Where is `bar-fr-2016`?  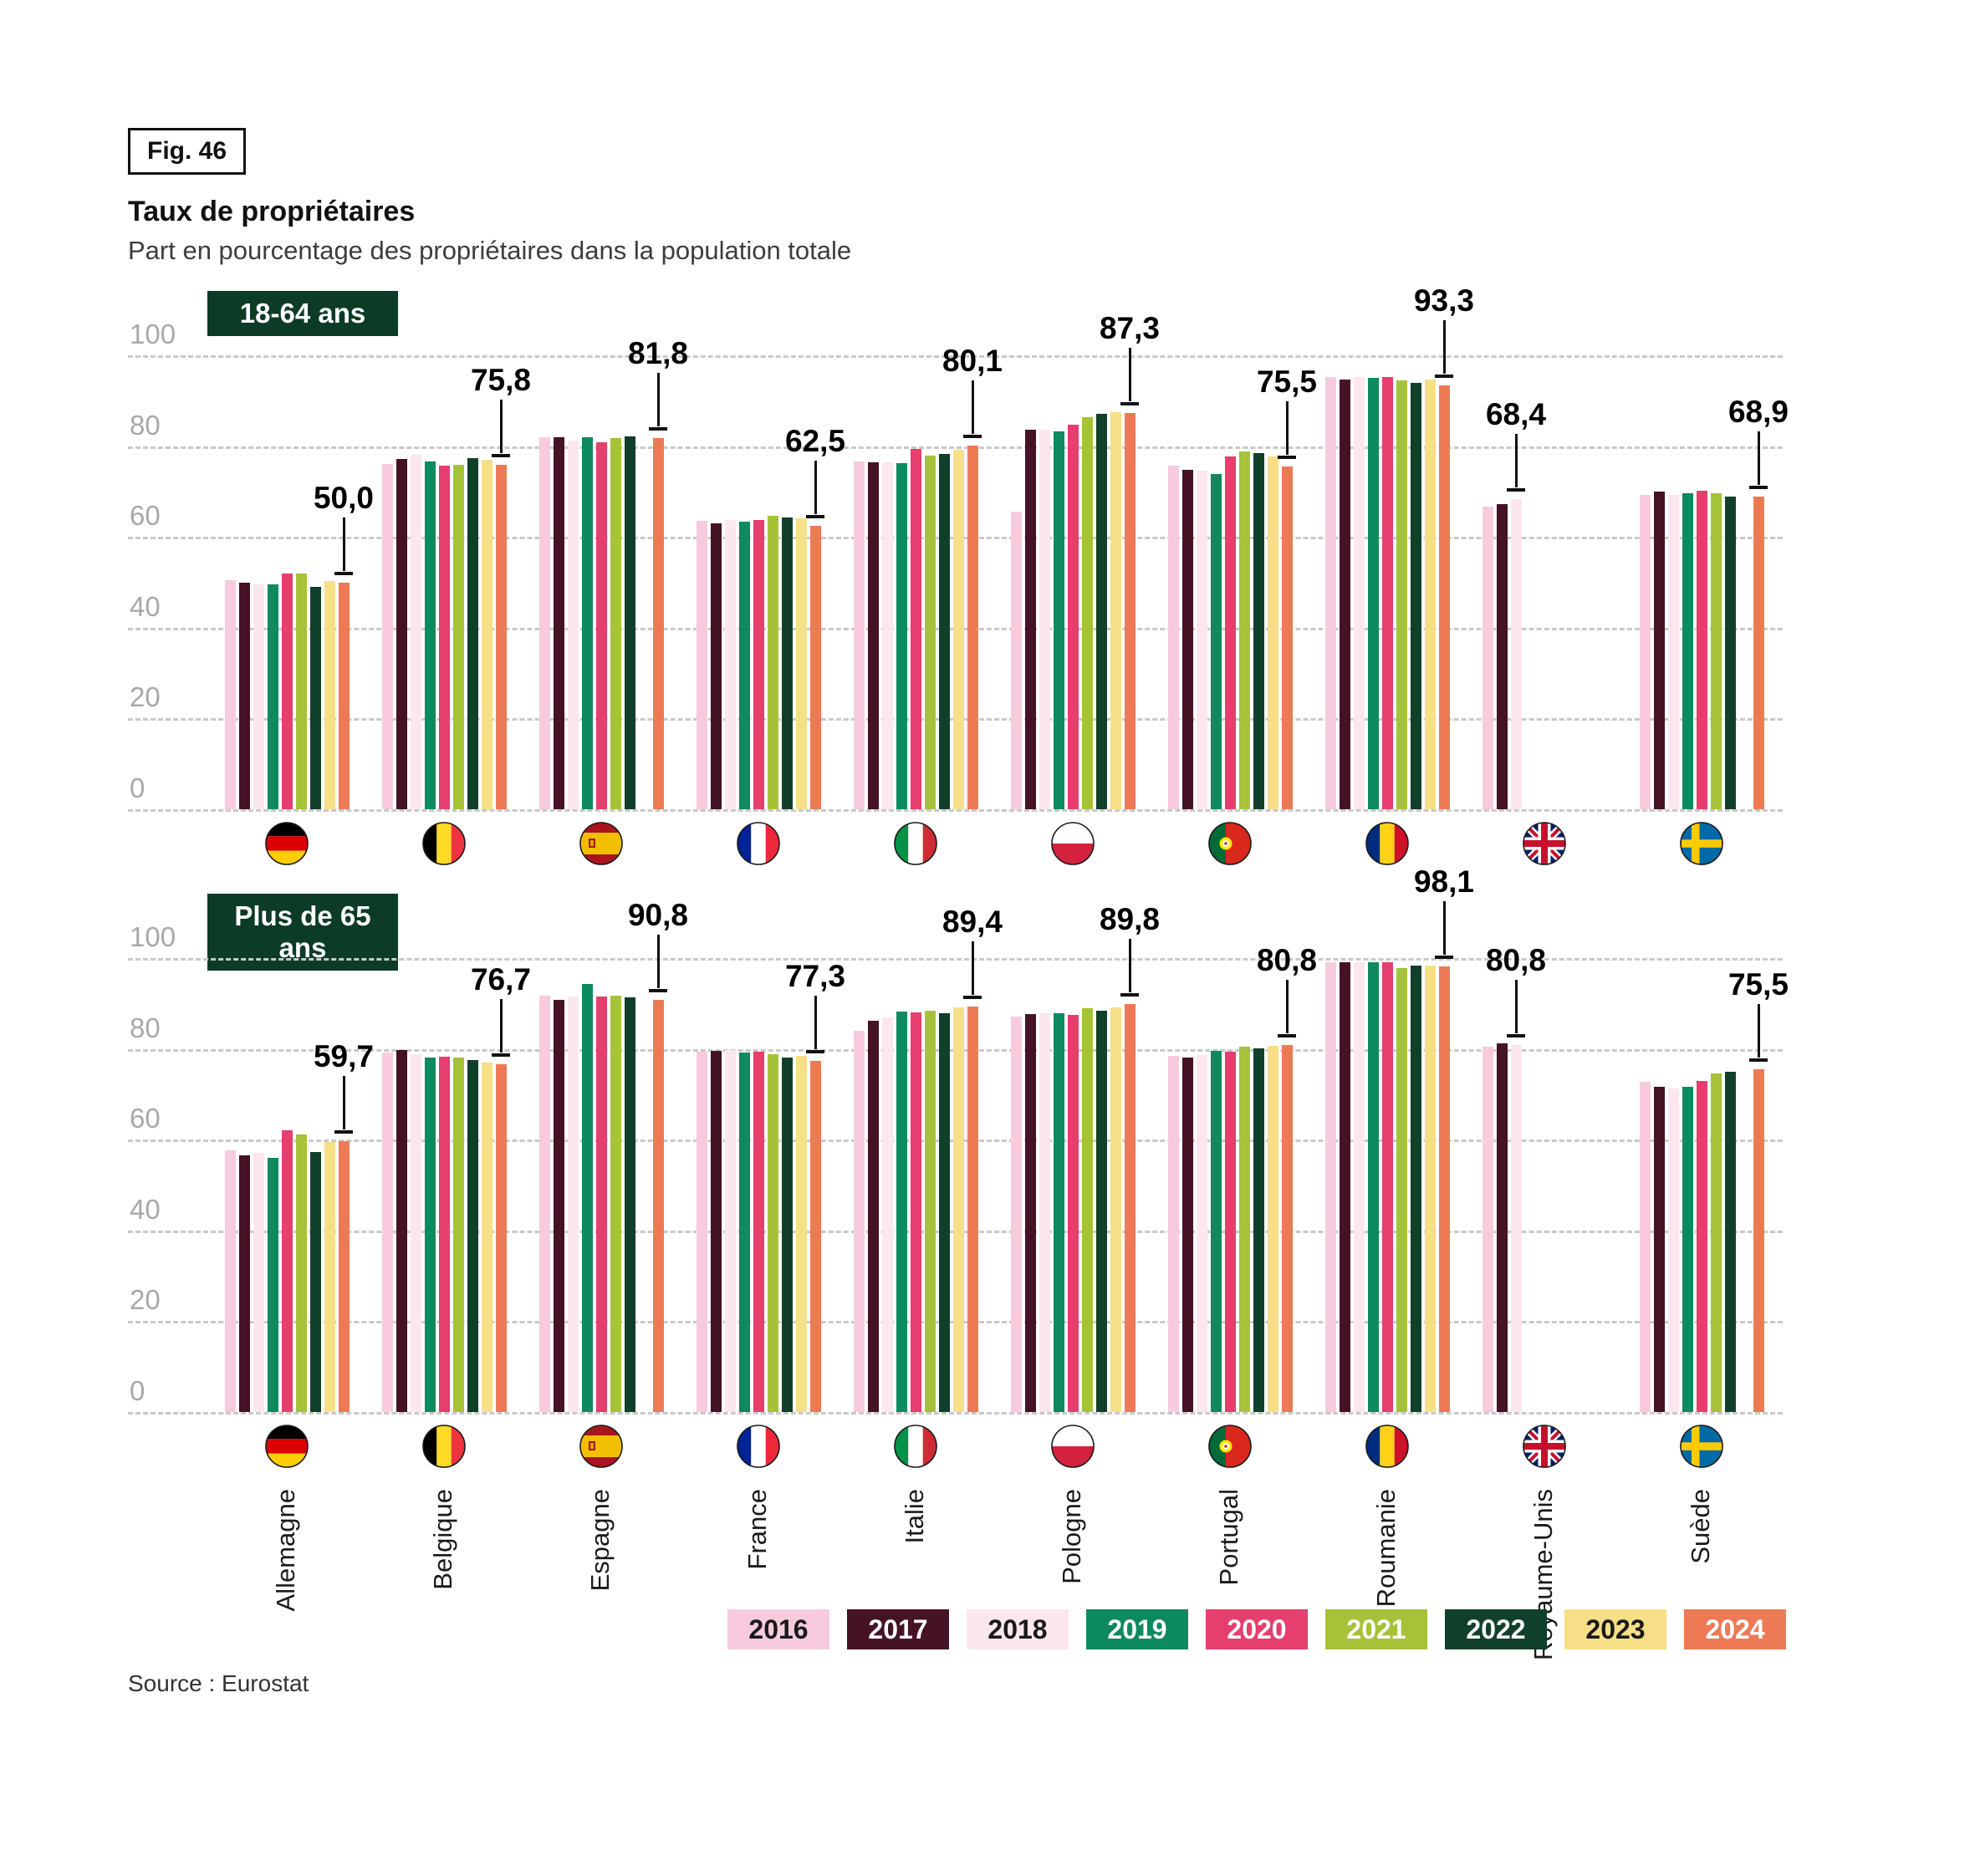 bar-fr-2016 is located at coordinates (701, 1231).